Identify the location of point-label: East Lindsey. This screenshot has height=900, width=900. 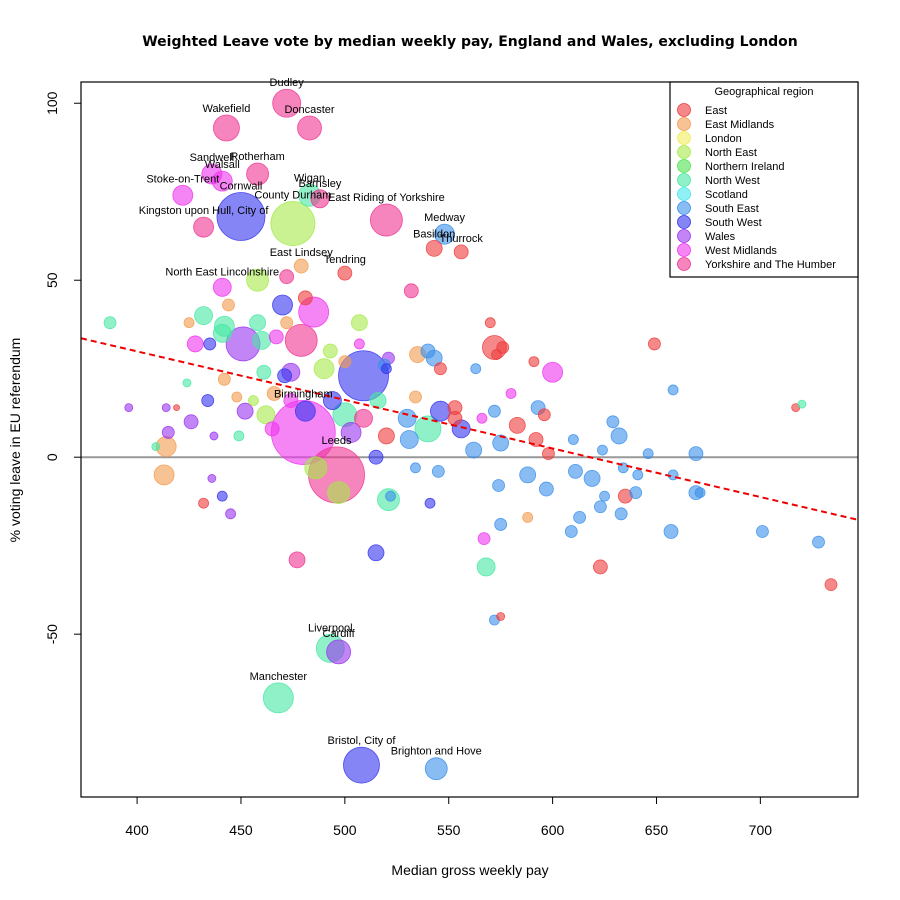
(301, 253).